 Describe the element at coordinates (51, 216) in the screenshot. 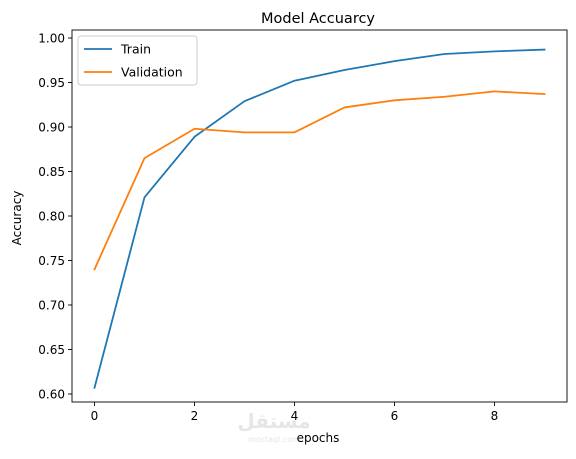

I see `y-tick-label: 0.80` at that location.